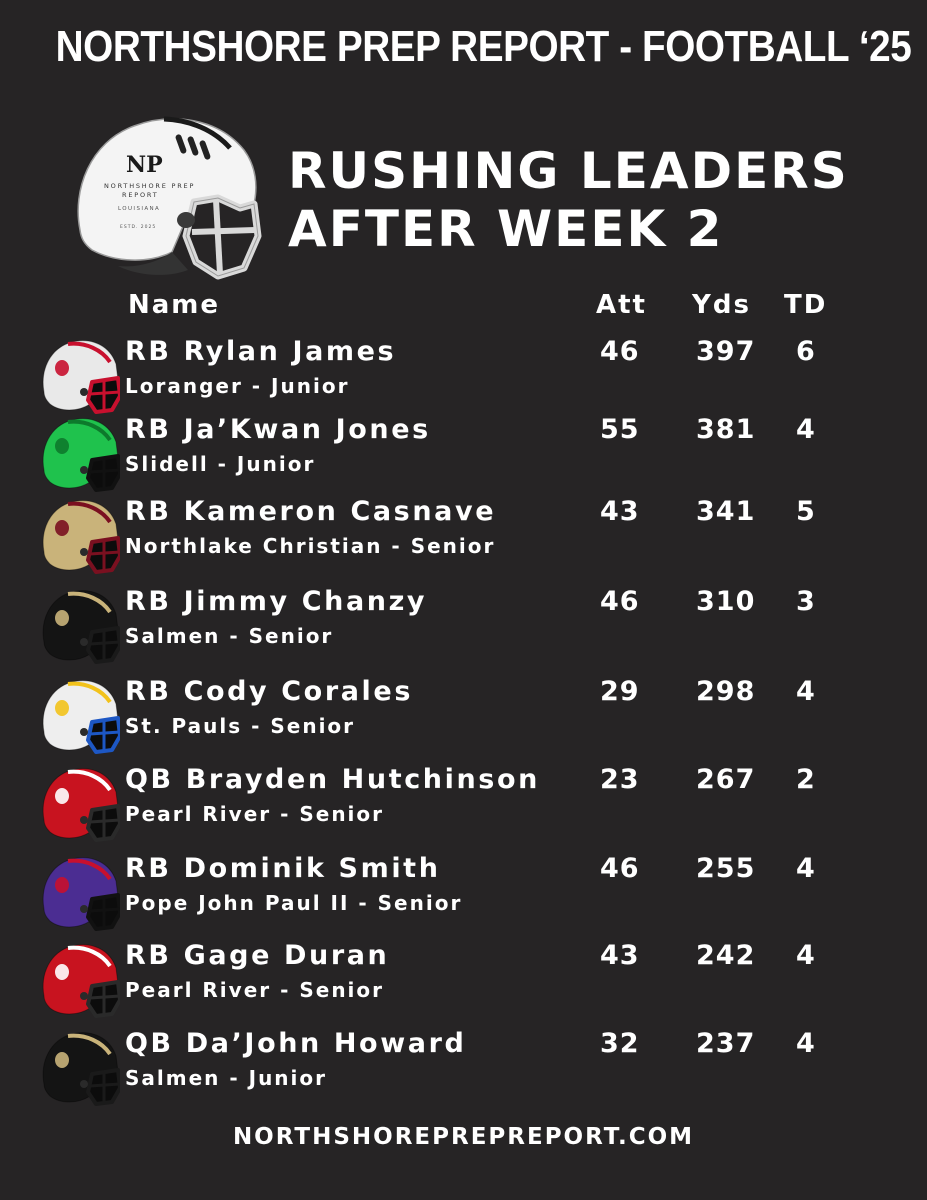 The width and height of the screenshot is (927, 1200). I want to click on headline: RUSHING LEADERS AFTER WEEK 2, so click(568, 200).